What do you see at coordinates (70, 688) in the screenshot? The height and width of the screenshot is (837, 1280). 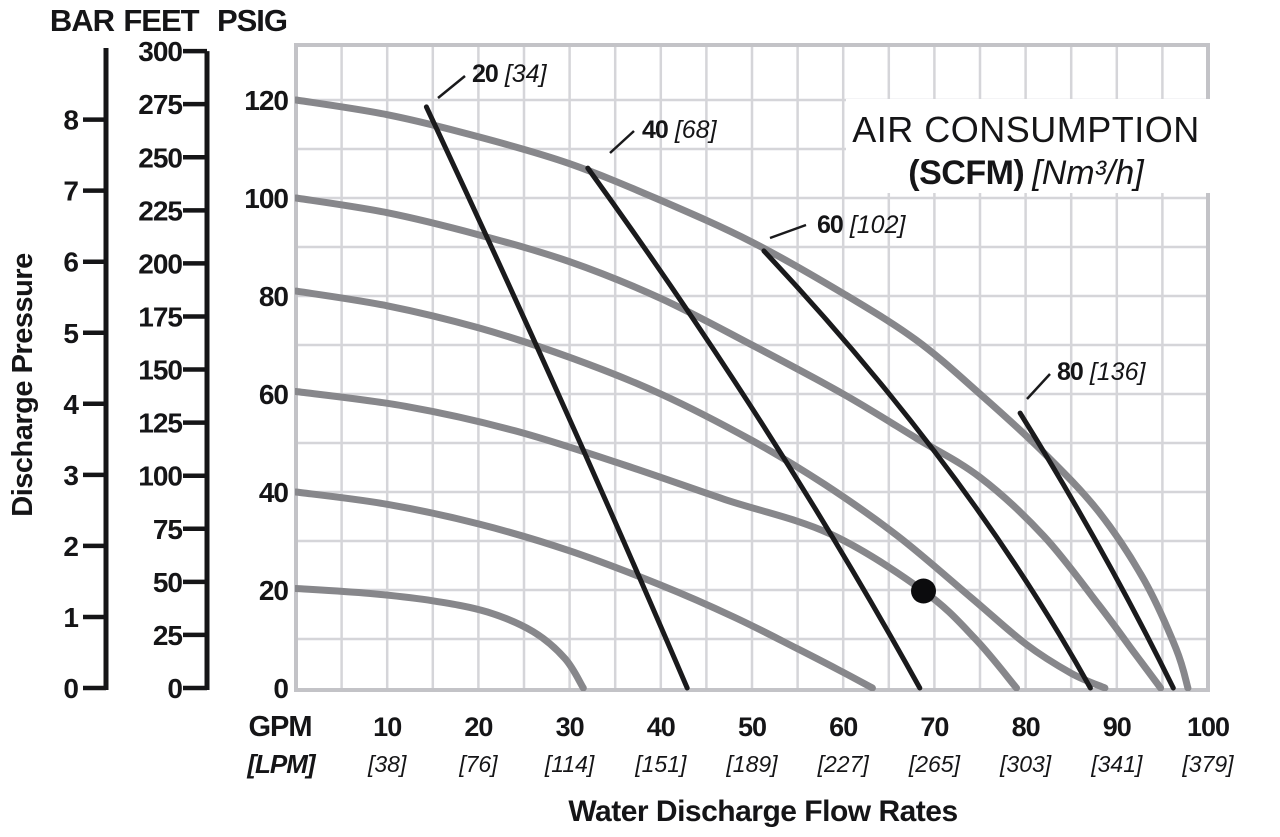 I see `bar-tick-label: 0` at bounding box center [70, 688].